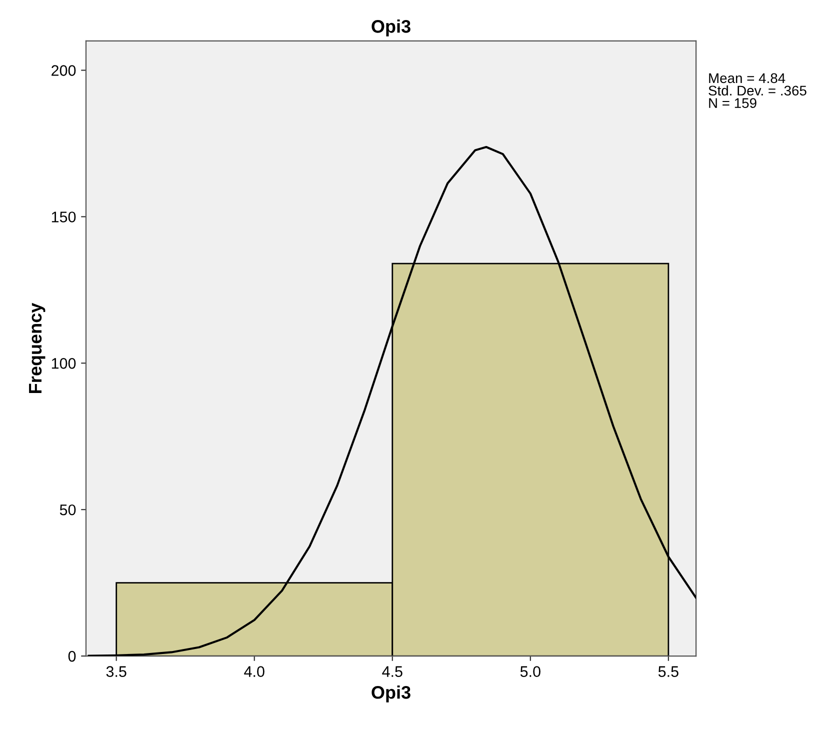 The width and height of the screenshot is (830, 729). I want to click on chart-title: Opi3, so click(391, 28).